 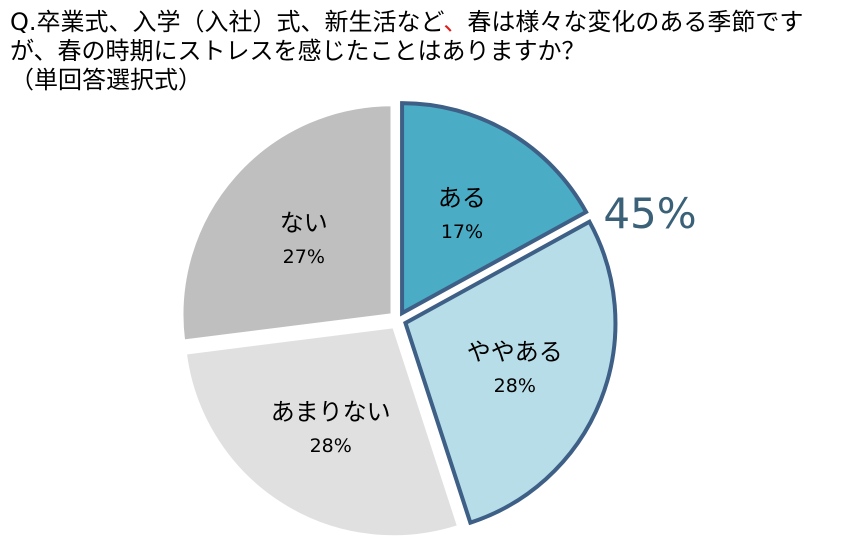 What do you see at coordinates (462, 232) in the screenshot?
I see `slice-value-aru: 17%` at bounding box center [462, 232].